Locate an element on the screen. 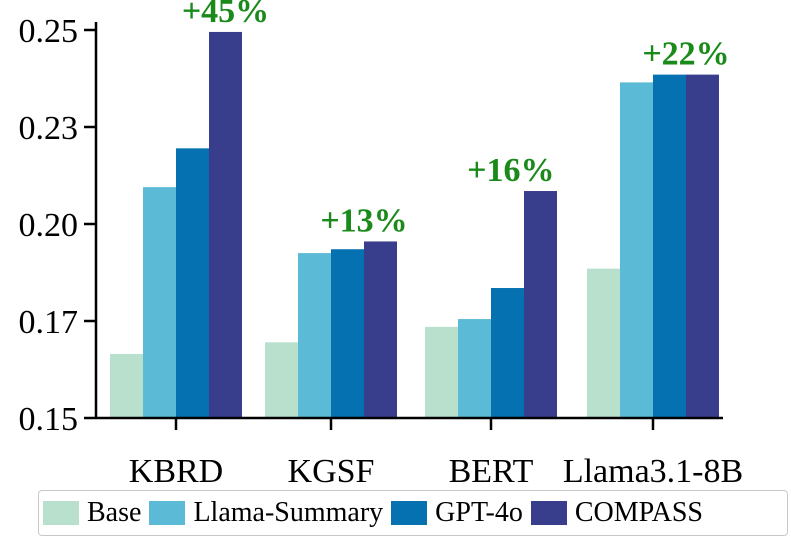  legend-swatch-base is located at coordinates (61, 513).